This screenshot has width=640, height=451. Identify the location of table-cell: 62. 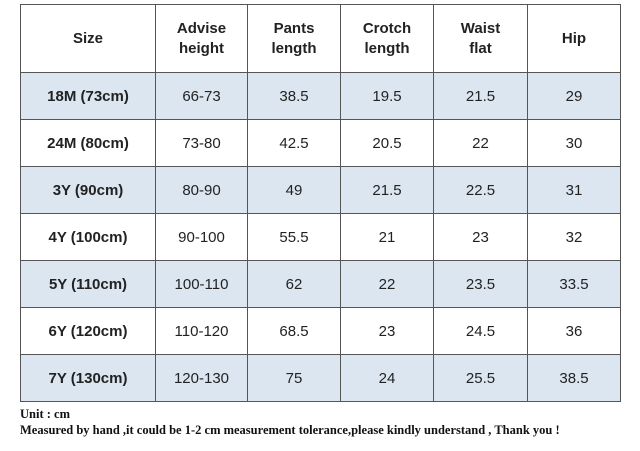
(294, 284).